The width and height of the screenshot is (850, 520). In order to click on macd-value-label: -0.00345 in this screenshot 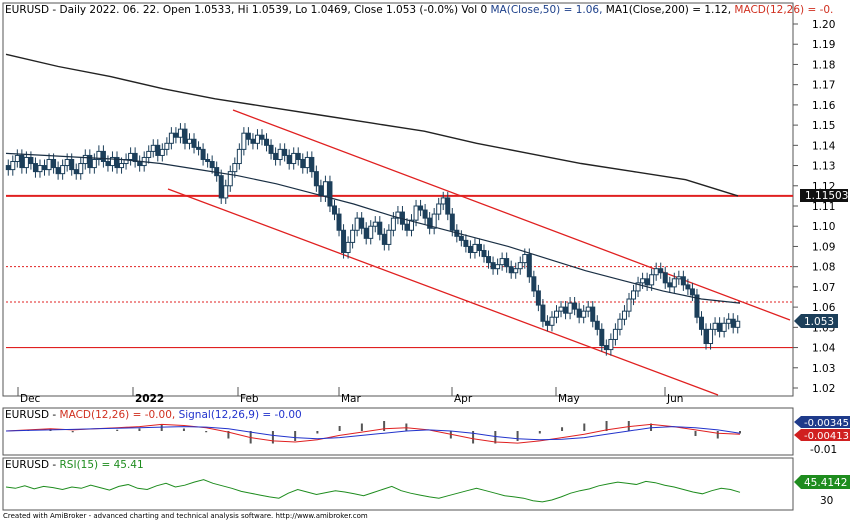, I will do `click(826, 423)`.